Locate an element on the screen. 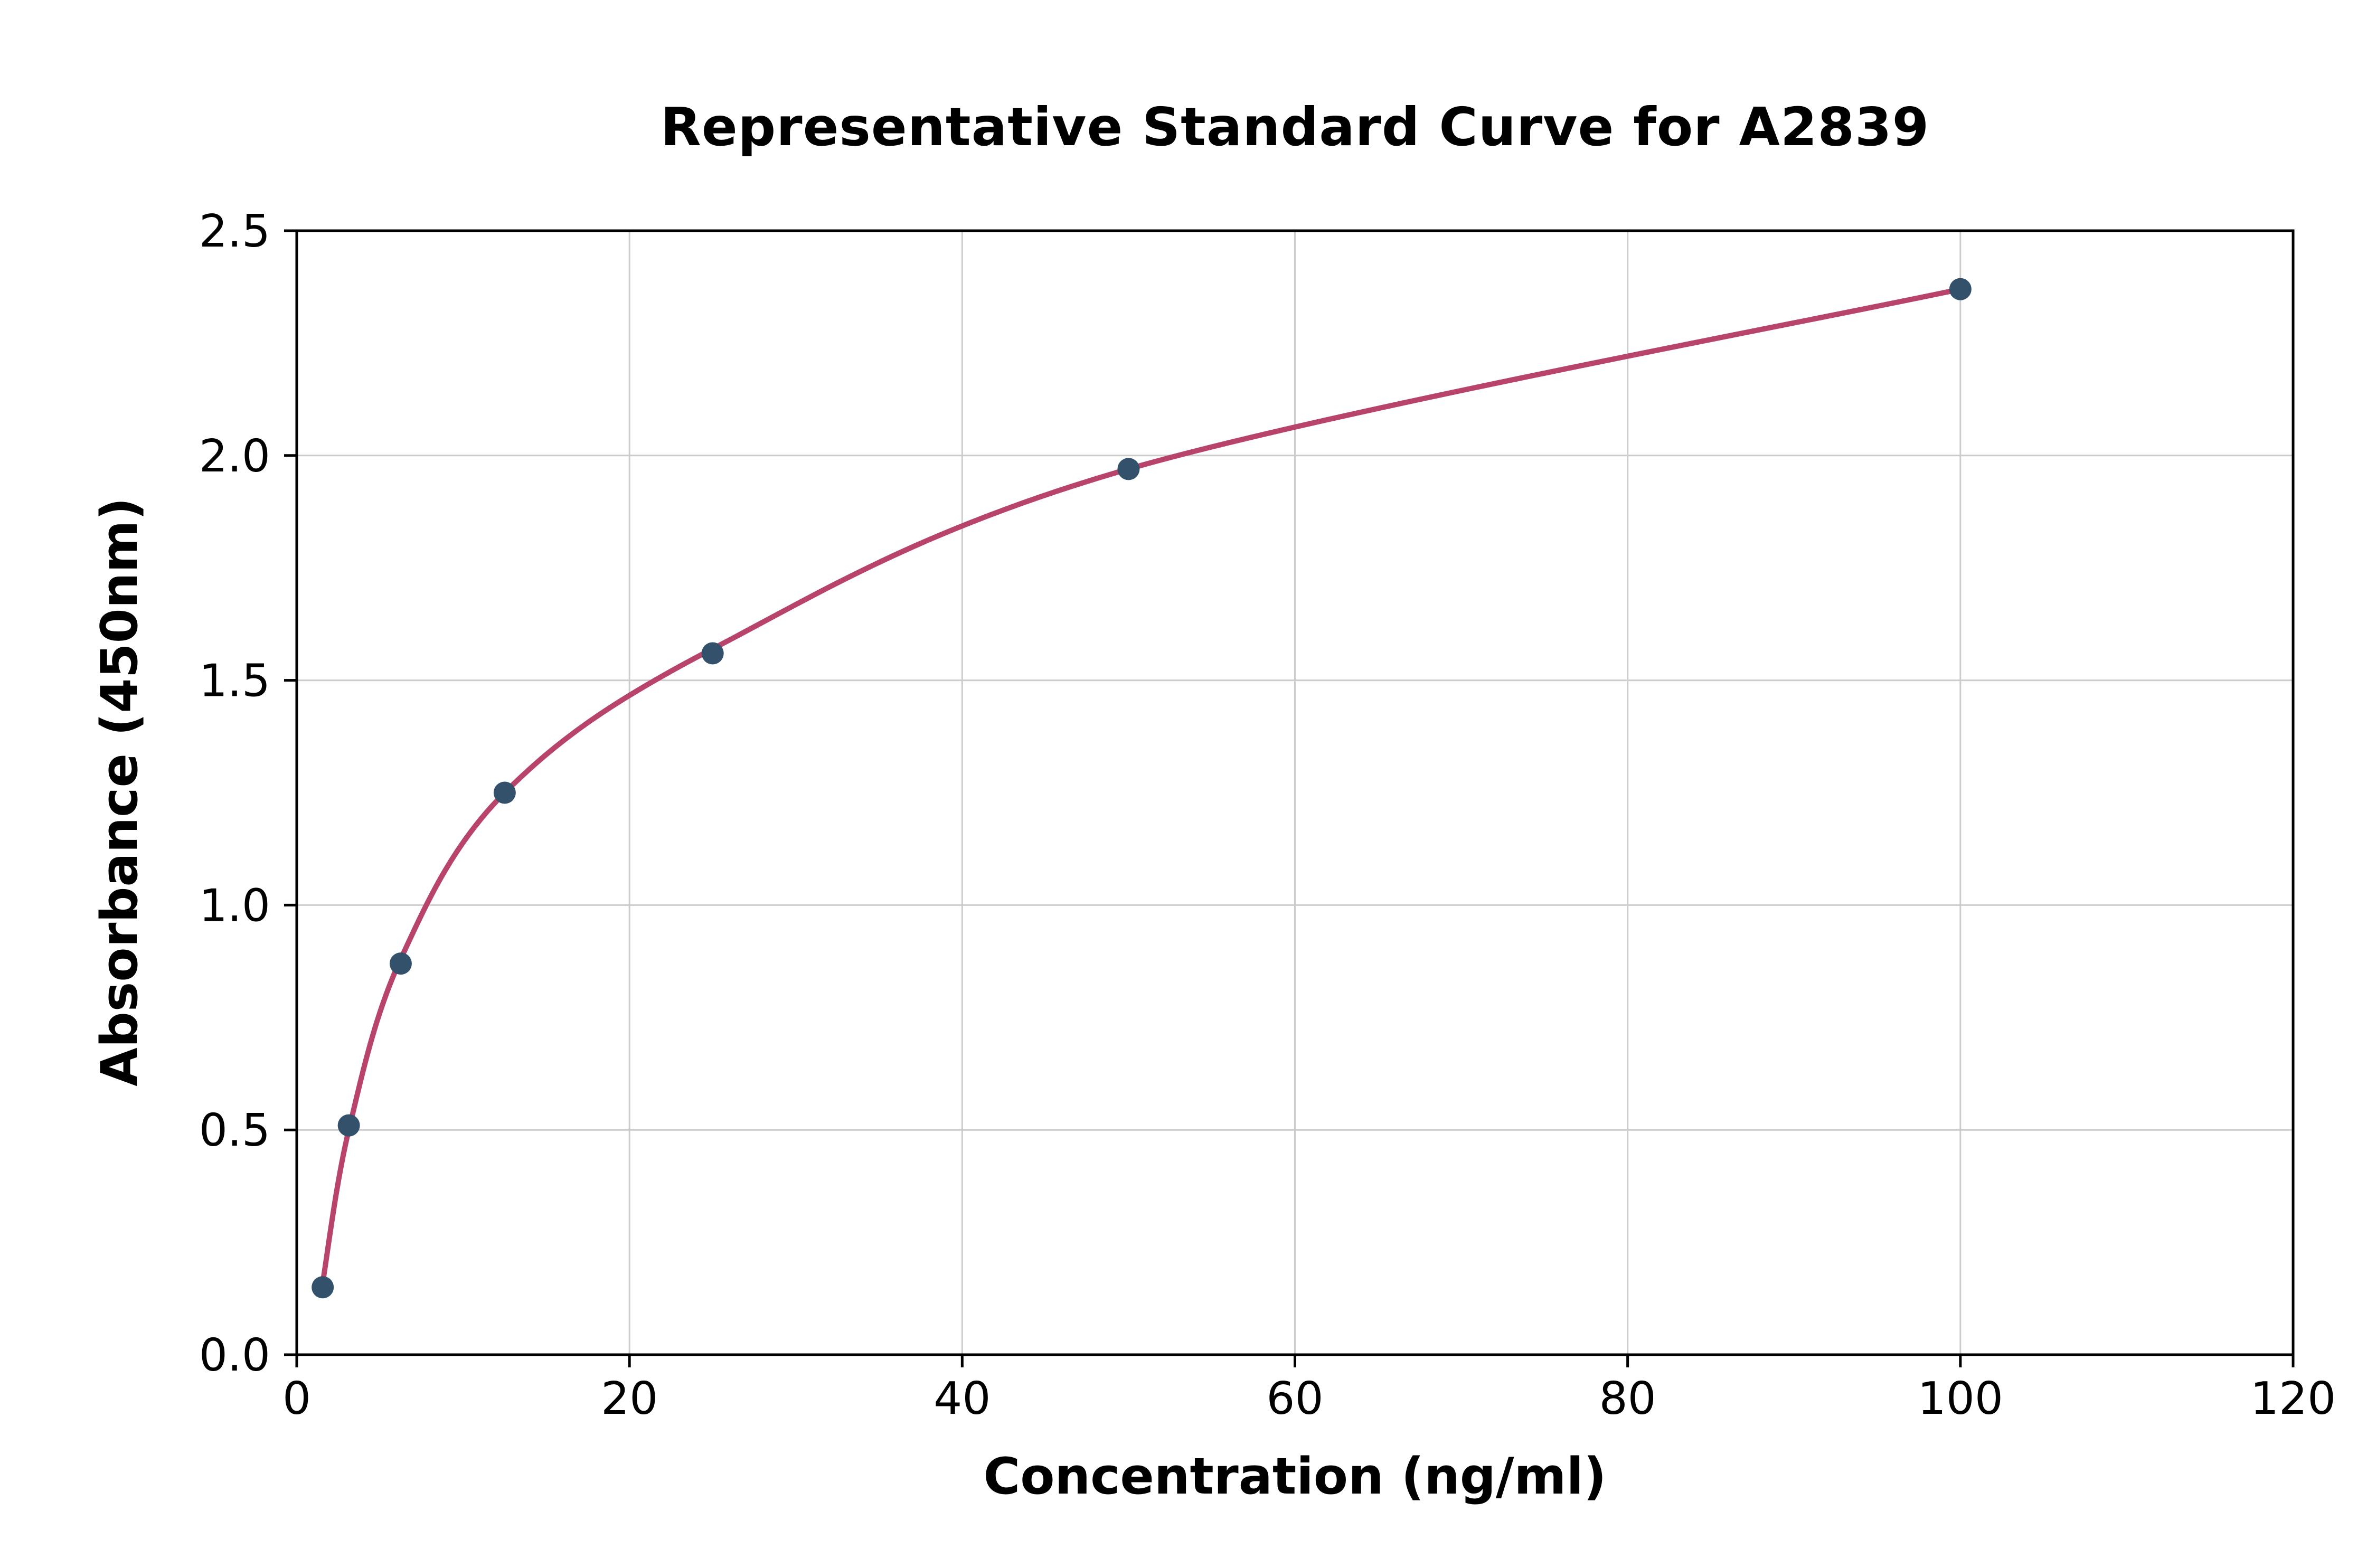 This screenshot has width=2376, height=1568. y-tick-label: 1.0 is located at coordinates (234, 906).